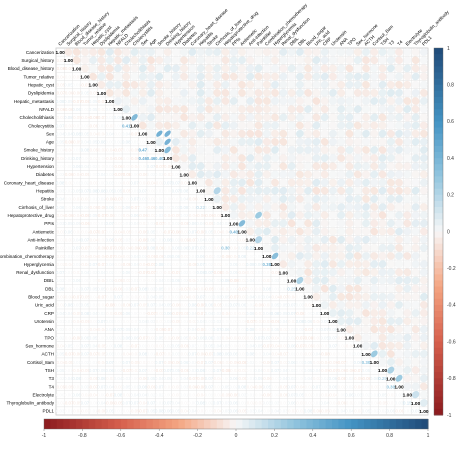  Describe the element at coordinates (167, 345) in the screenshot. I see `correlation-value: 0.02` at that location.